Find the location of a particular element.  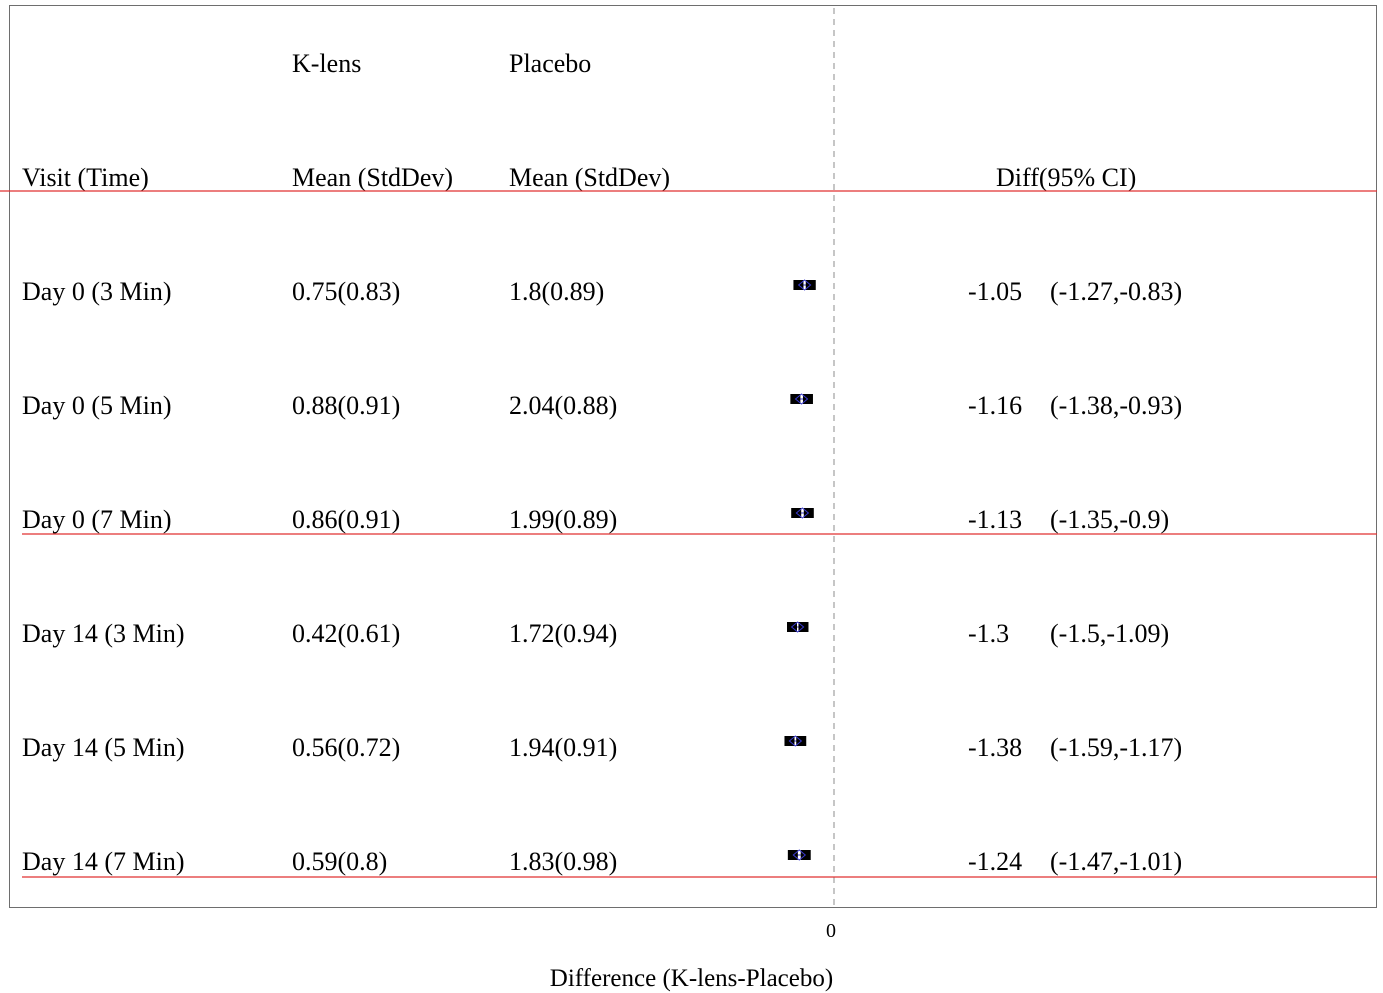

row-ci: (-1.5,-1.09) is located at coordinates (1110, 633).